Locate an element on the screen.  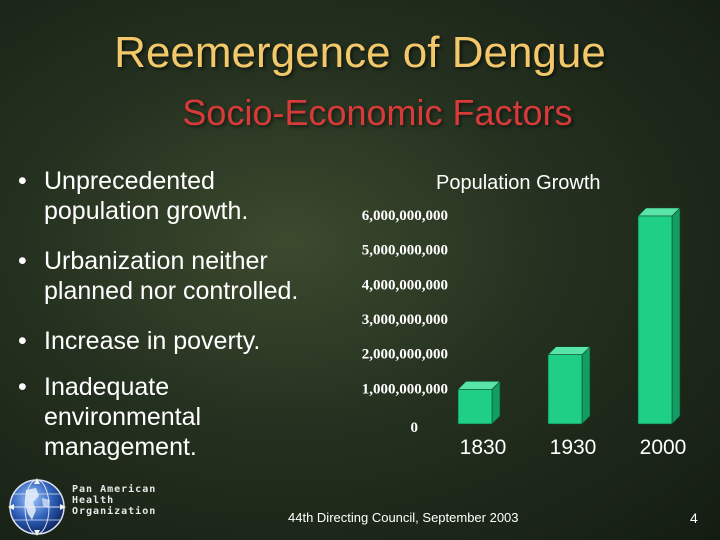
organization-name: Pan American Health Organization is located at coordinates (114, 500).